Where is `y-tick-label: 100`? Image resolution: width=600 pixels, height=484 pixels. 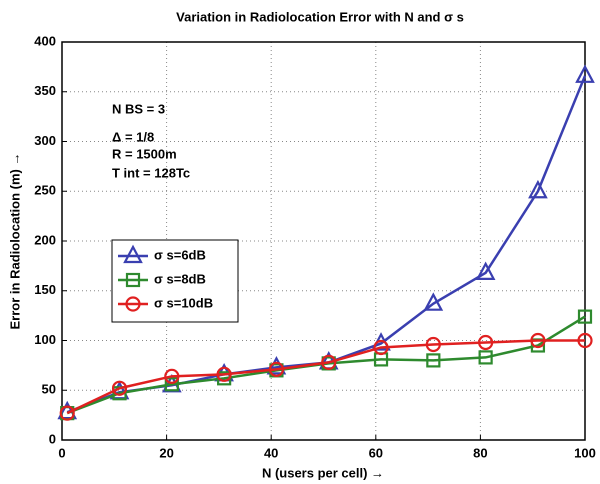 y-tick-label: 100 is located at coordinates (45, 339).